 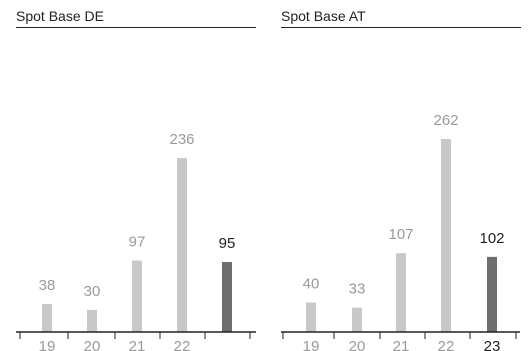 What do you see at coordinates (92, 344) in the screenshot?
I see `tick-label-de-20: 20` at bounding box center [92, 344].